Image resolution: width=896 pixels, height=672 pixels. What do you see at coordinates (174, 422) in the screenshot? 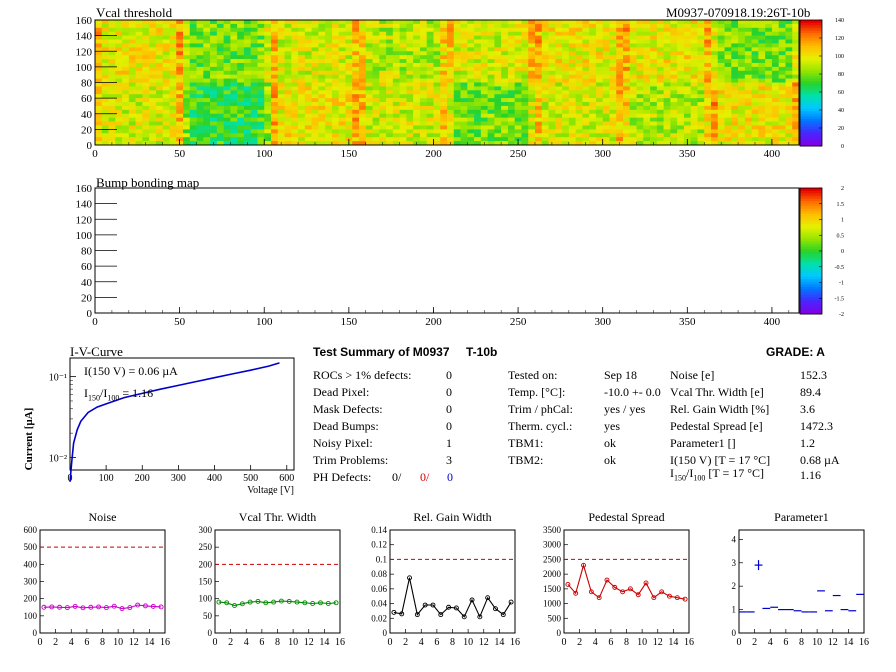
I see `iv-curve` at bounding box center [174, 422].